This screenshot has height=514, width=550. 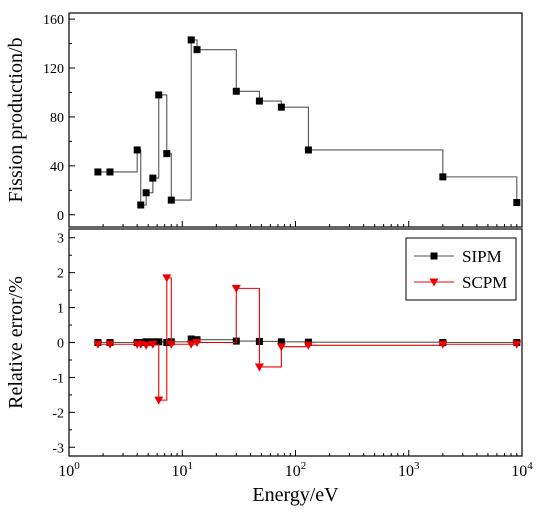 What do you see at coordinates (183, 470) in the screenshot?
I see `x-tick-label: 10¹` at bounding box center [183, 470].